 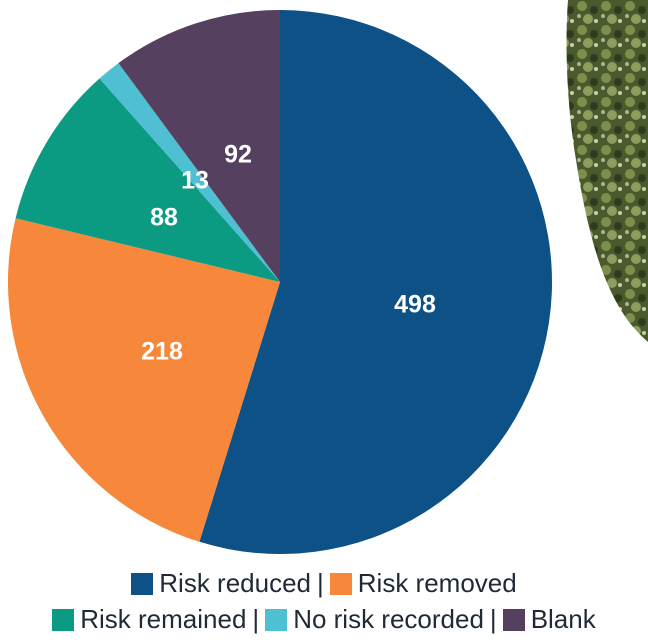 I want to click on pie-slice-risk-remained, so click(x=147, y=180).